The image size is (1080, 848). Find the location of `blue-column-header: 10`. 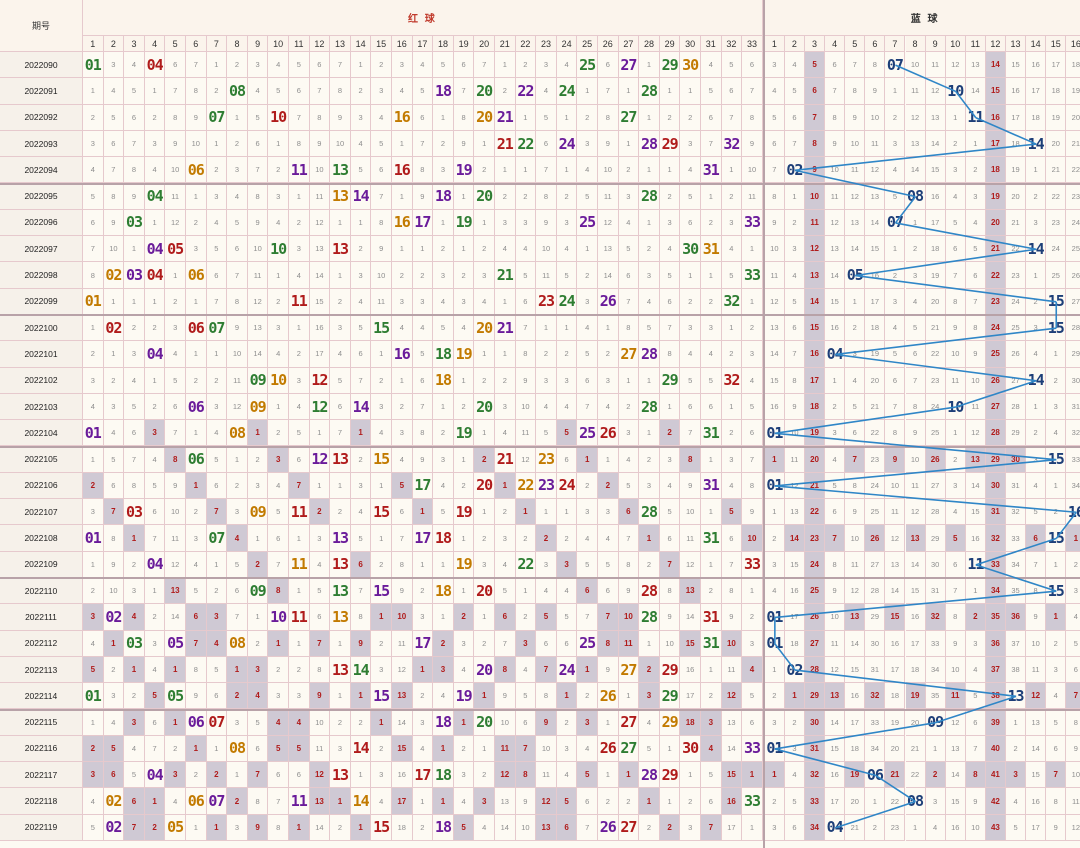

blue-column-header: 10 is located at coordinates (955, 44).